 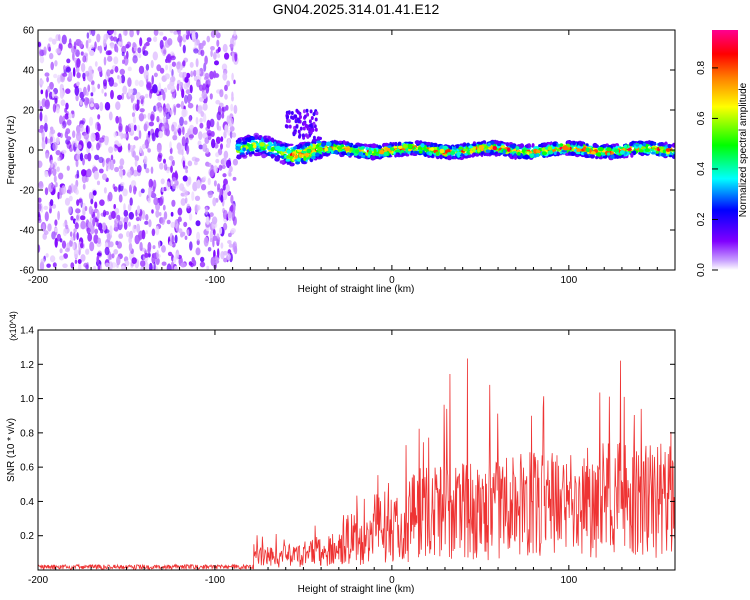 What do you see at coordinates (29, 31) in the screenshot?
I see `y-tick-label: 60` at bounding box center [29, 31].